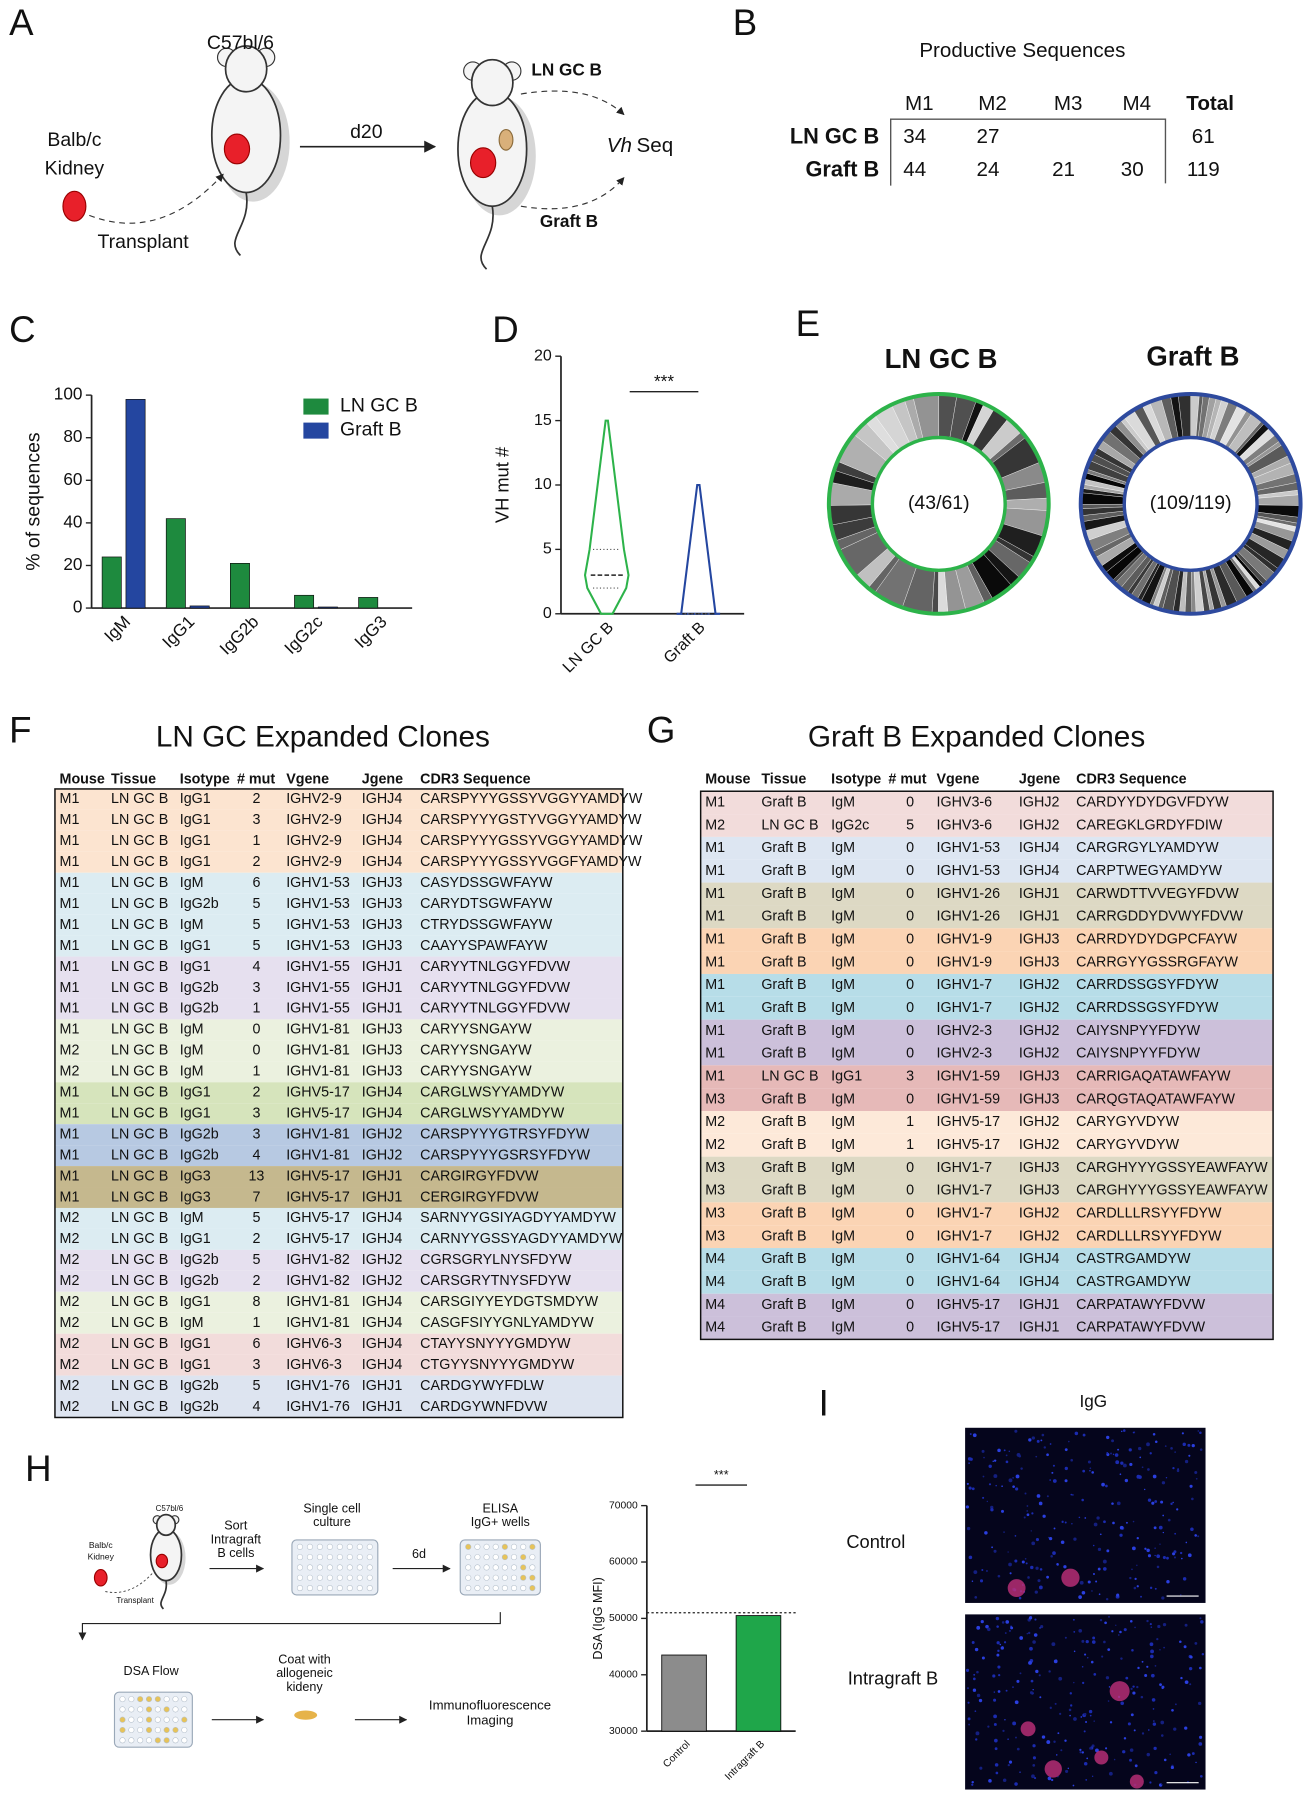 This screenshot has height=1800, width=1312. What do you see at coordinates (910, 1122) in the screenshot?
I see `cell: 1` at bounding box center [910, 1122].